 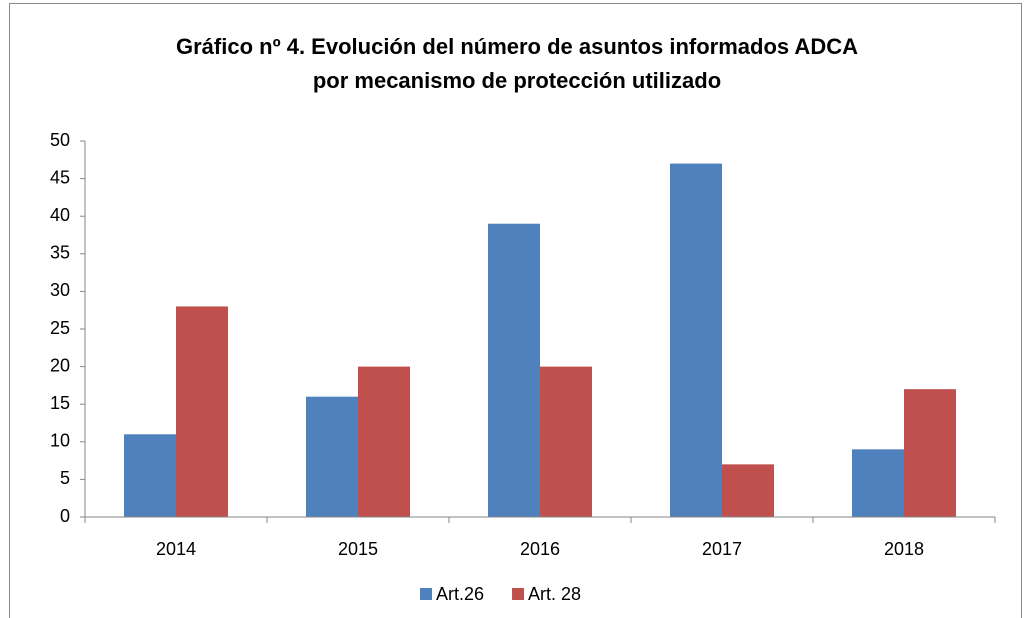 I want to click on y-tick-label: 30, so click(x=60, y=290).